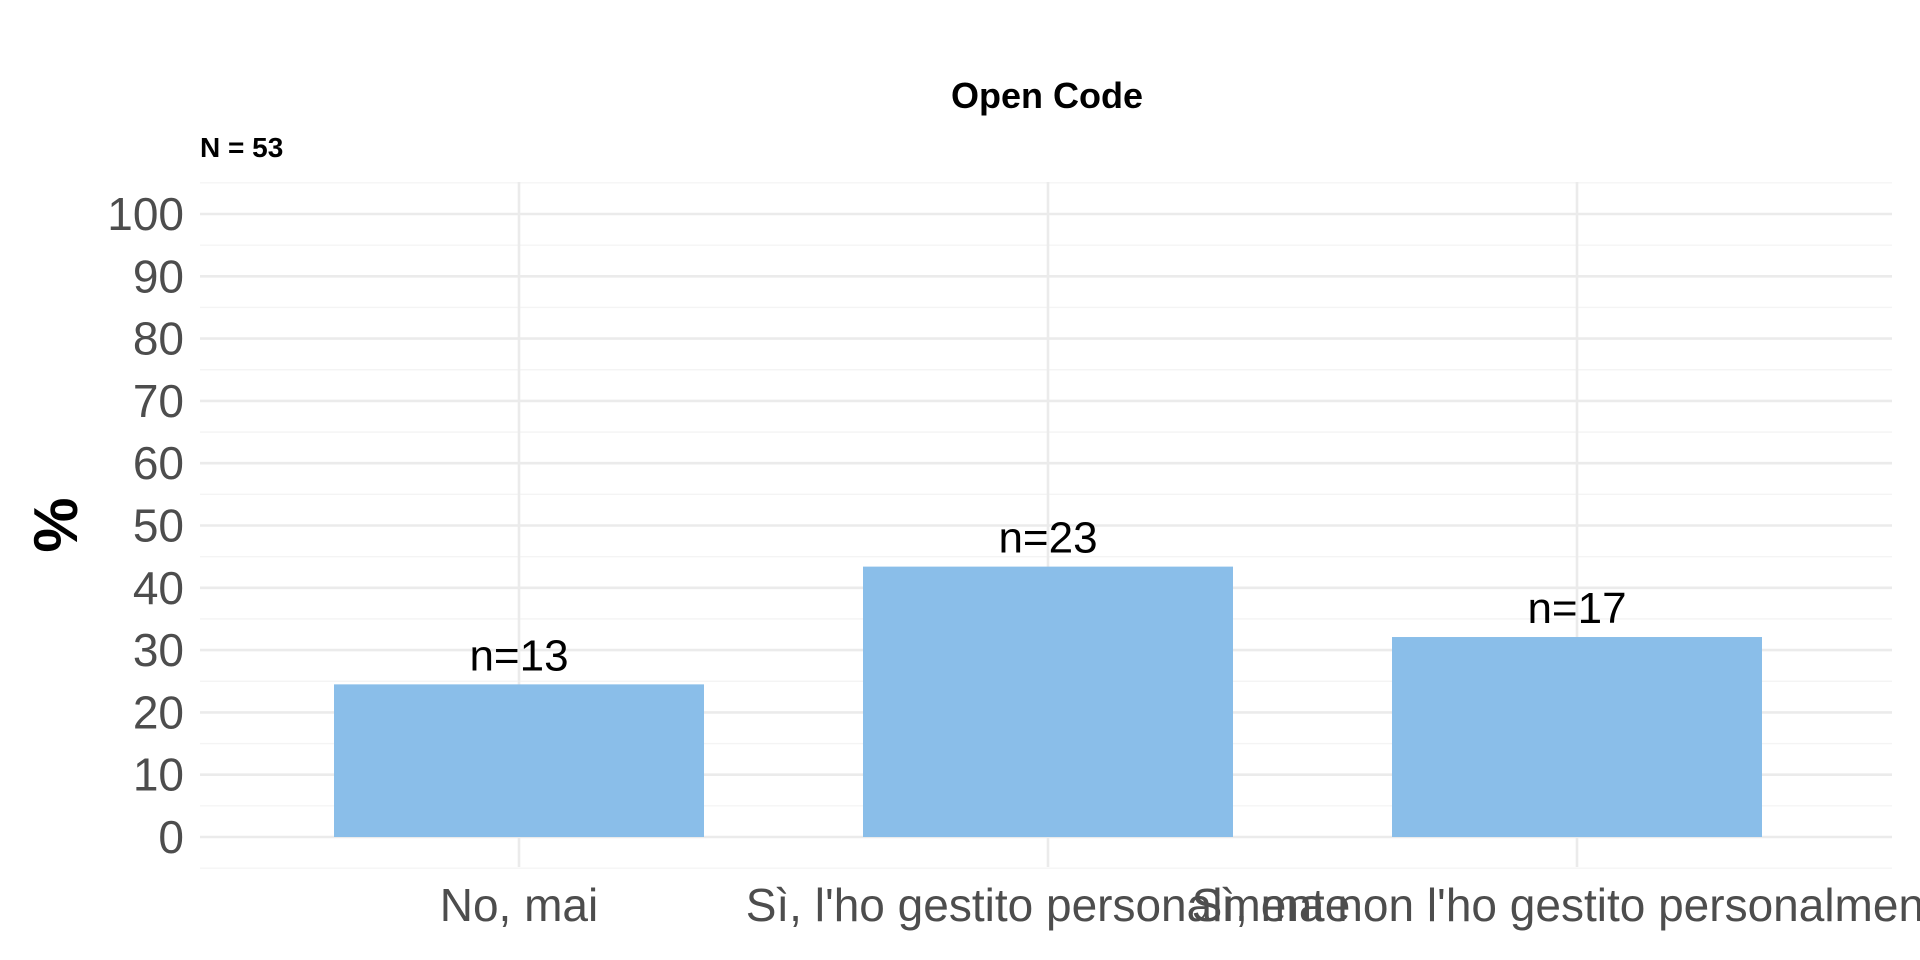 This screenshot has width=1920, height=960. What do you see at coordinates (1047, 95) in the screenshot?
I see `chart-title: Open Code` at bounding box center [1047, 95].